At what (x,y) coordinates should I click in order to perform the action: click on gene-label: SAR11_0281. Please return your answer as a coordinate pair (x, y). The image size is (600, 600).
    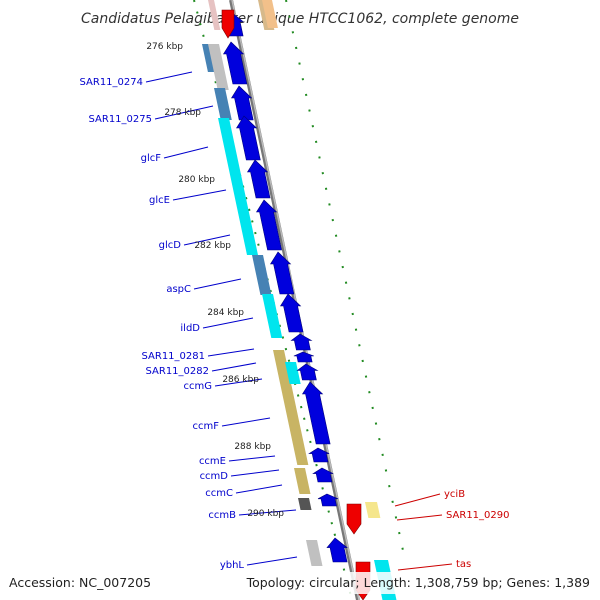
    Looking at the image, I should click on (174, 356).